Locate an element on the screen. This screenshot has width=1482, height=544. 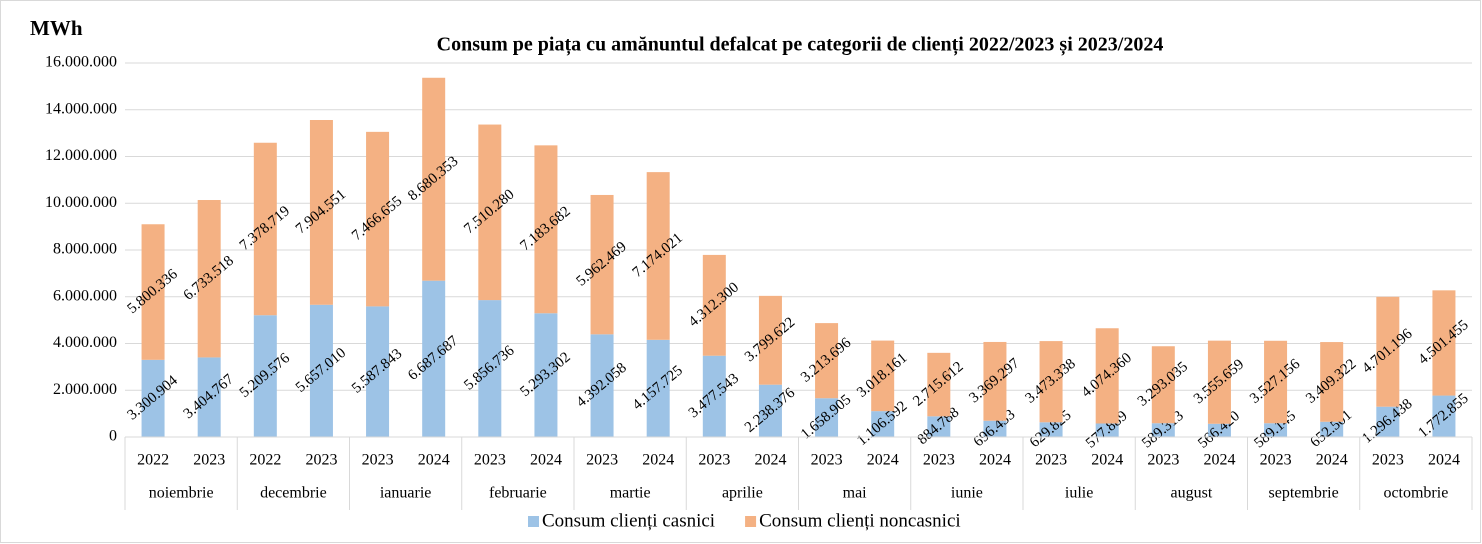
group-label: februarie is located at coordinates (518, 493).